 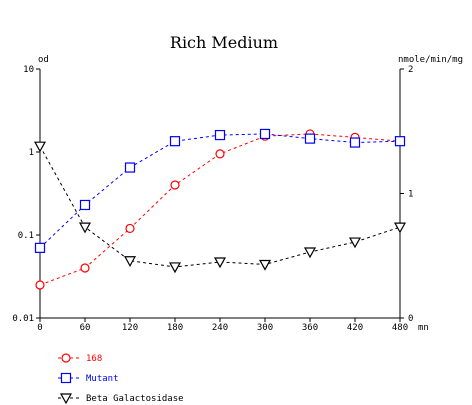 What do you see at coordinates (130, 328) in the screenshot?
I see `x-tick-label: 120` at bounding box center [130, 328].